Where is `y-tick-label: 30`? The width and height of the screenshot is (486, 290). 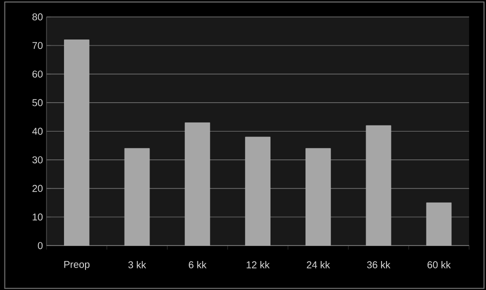 y-tick-label: 30 is located at coordinates (37, 160).